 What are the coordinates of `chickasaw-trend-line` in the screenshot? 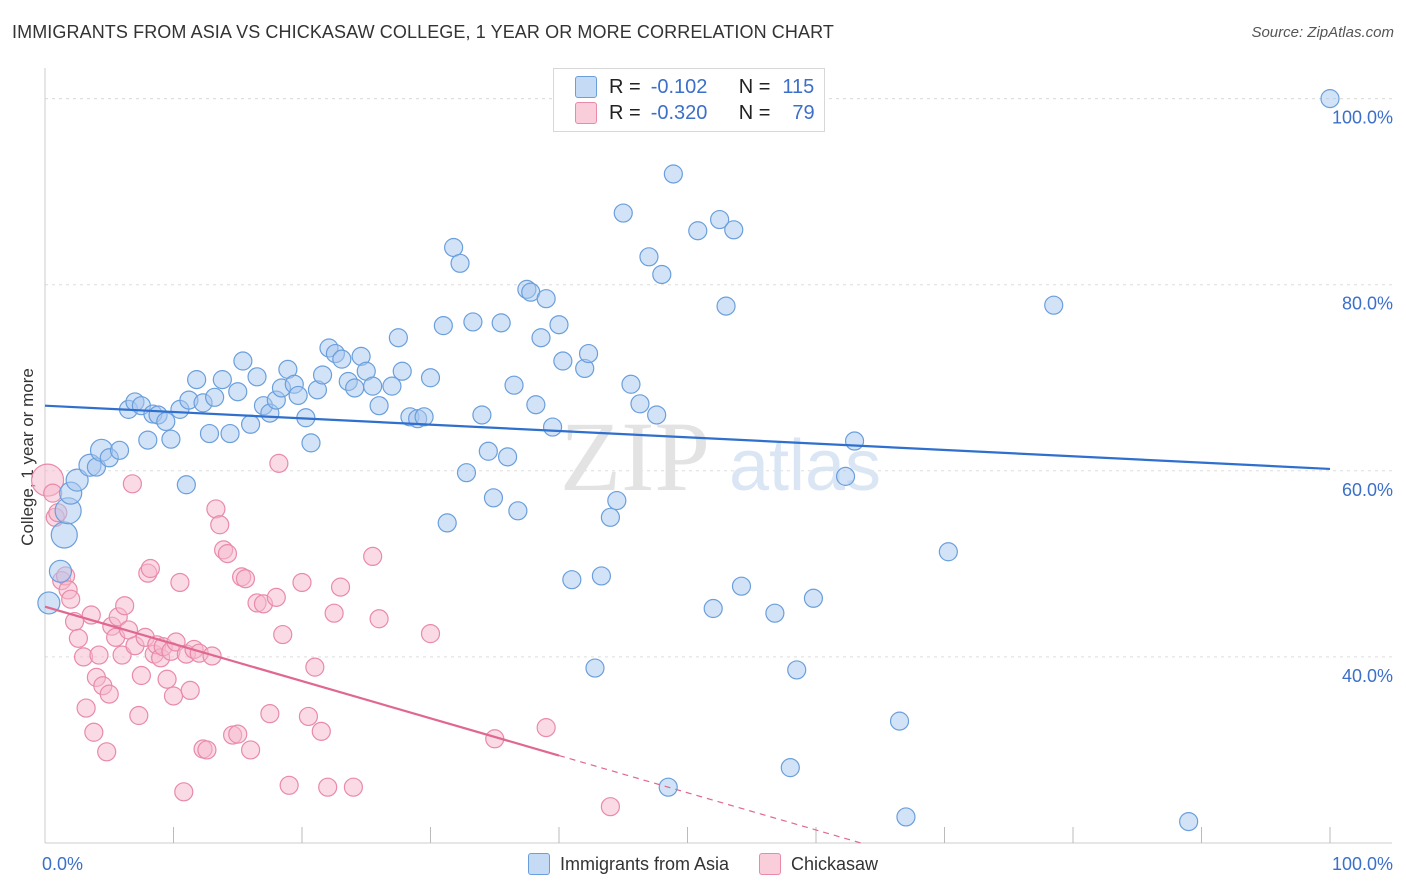 It's located at (302, 681).